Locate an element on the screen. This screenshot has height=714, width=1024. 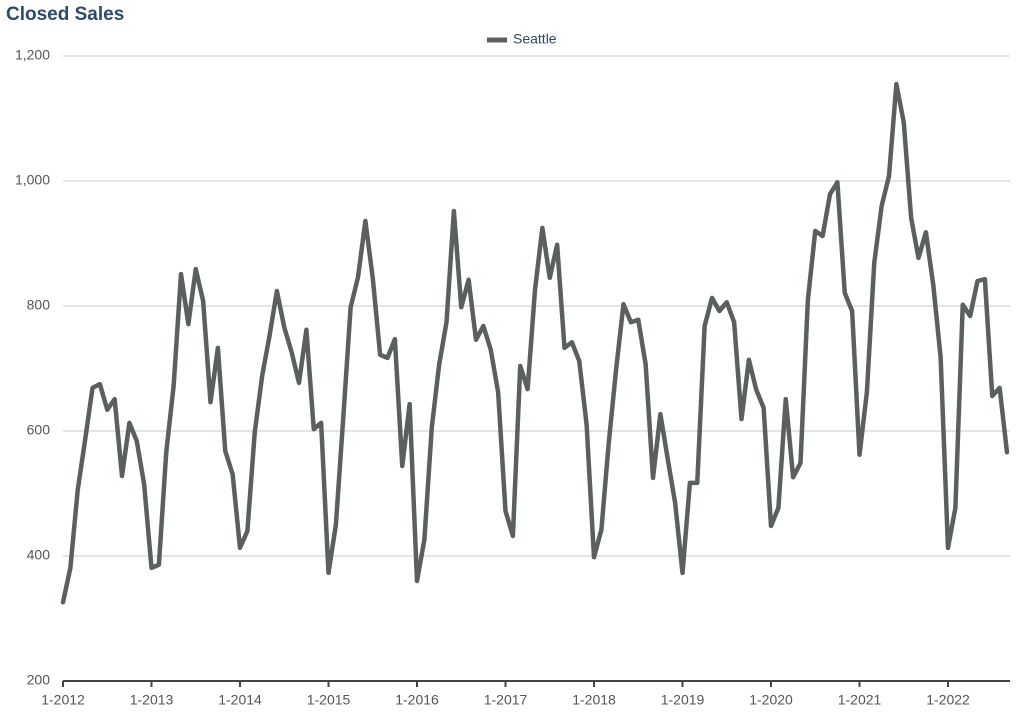
x-tick-label: 1-2015 is located at coordinates (329, 700).